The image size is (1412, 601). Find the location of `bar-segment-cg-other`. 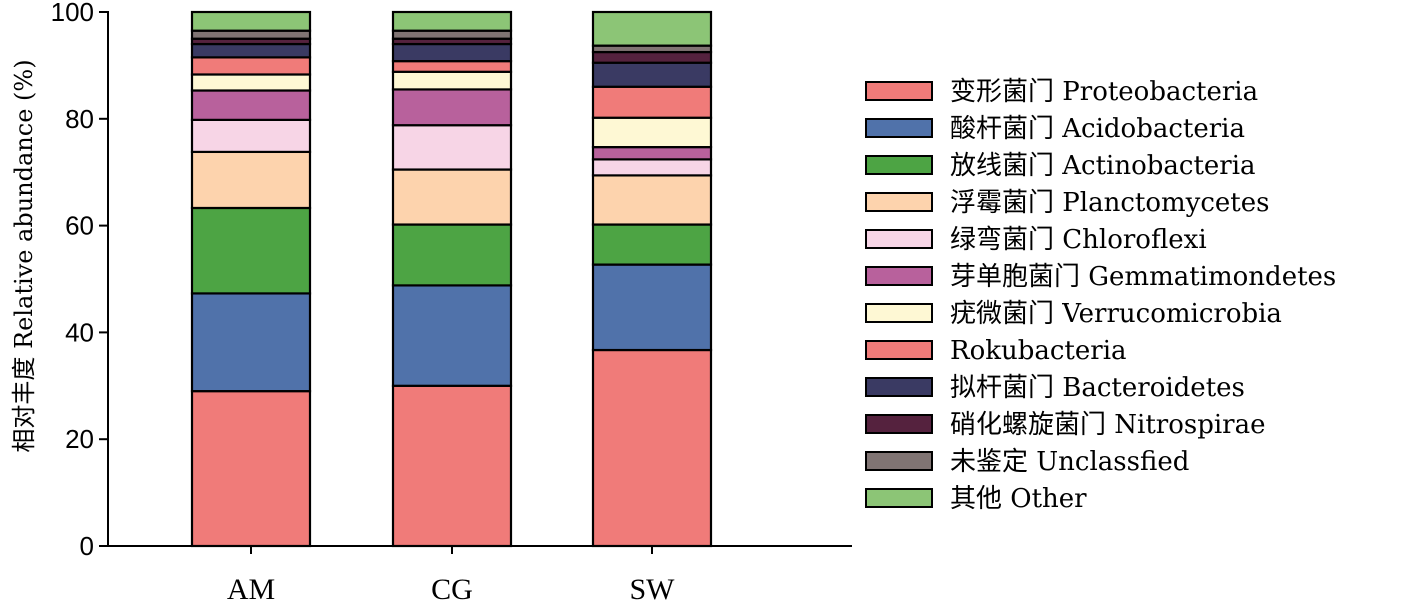

bar-segment-cg-other is located at coordinates (452, 21).